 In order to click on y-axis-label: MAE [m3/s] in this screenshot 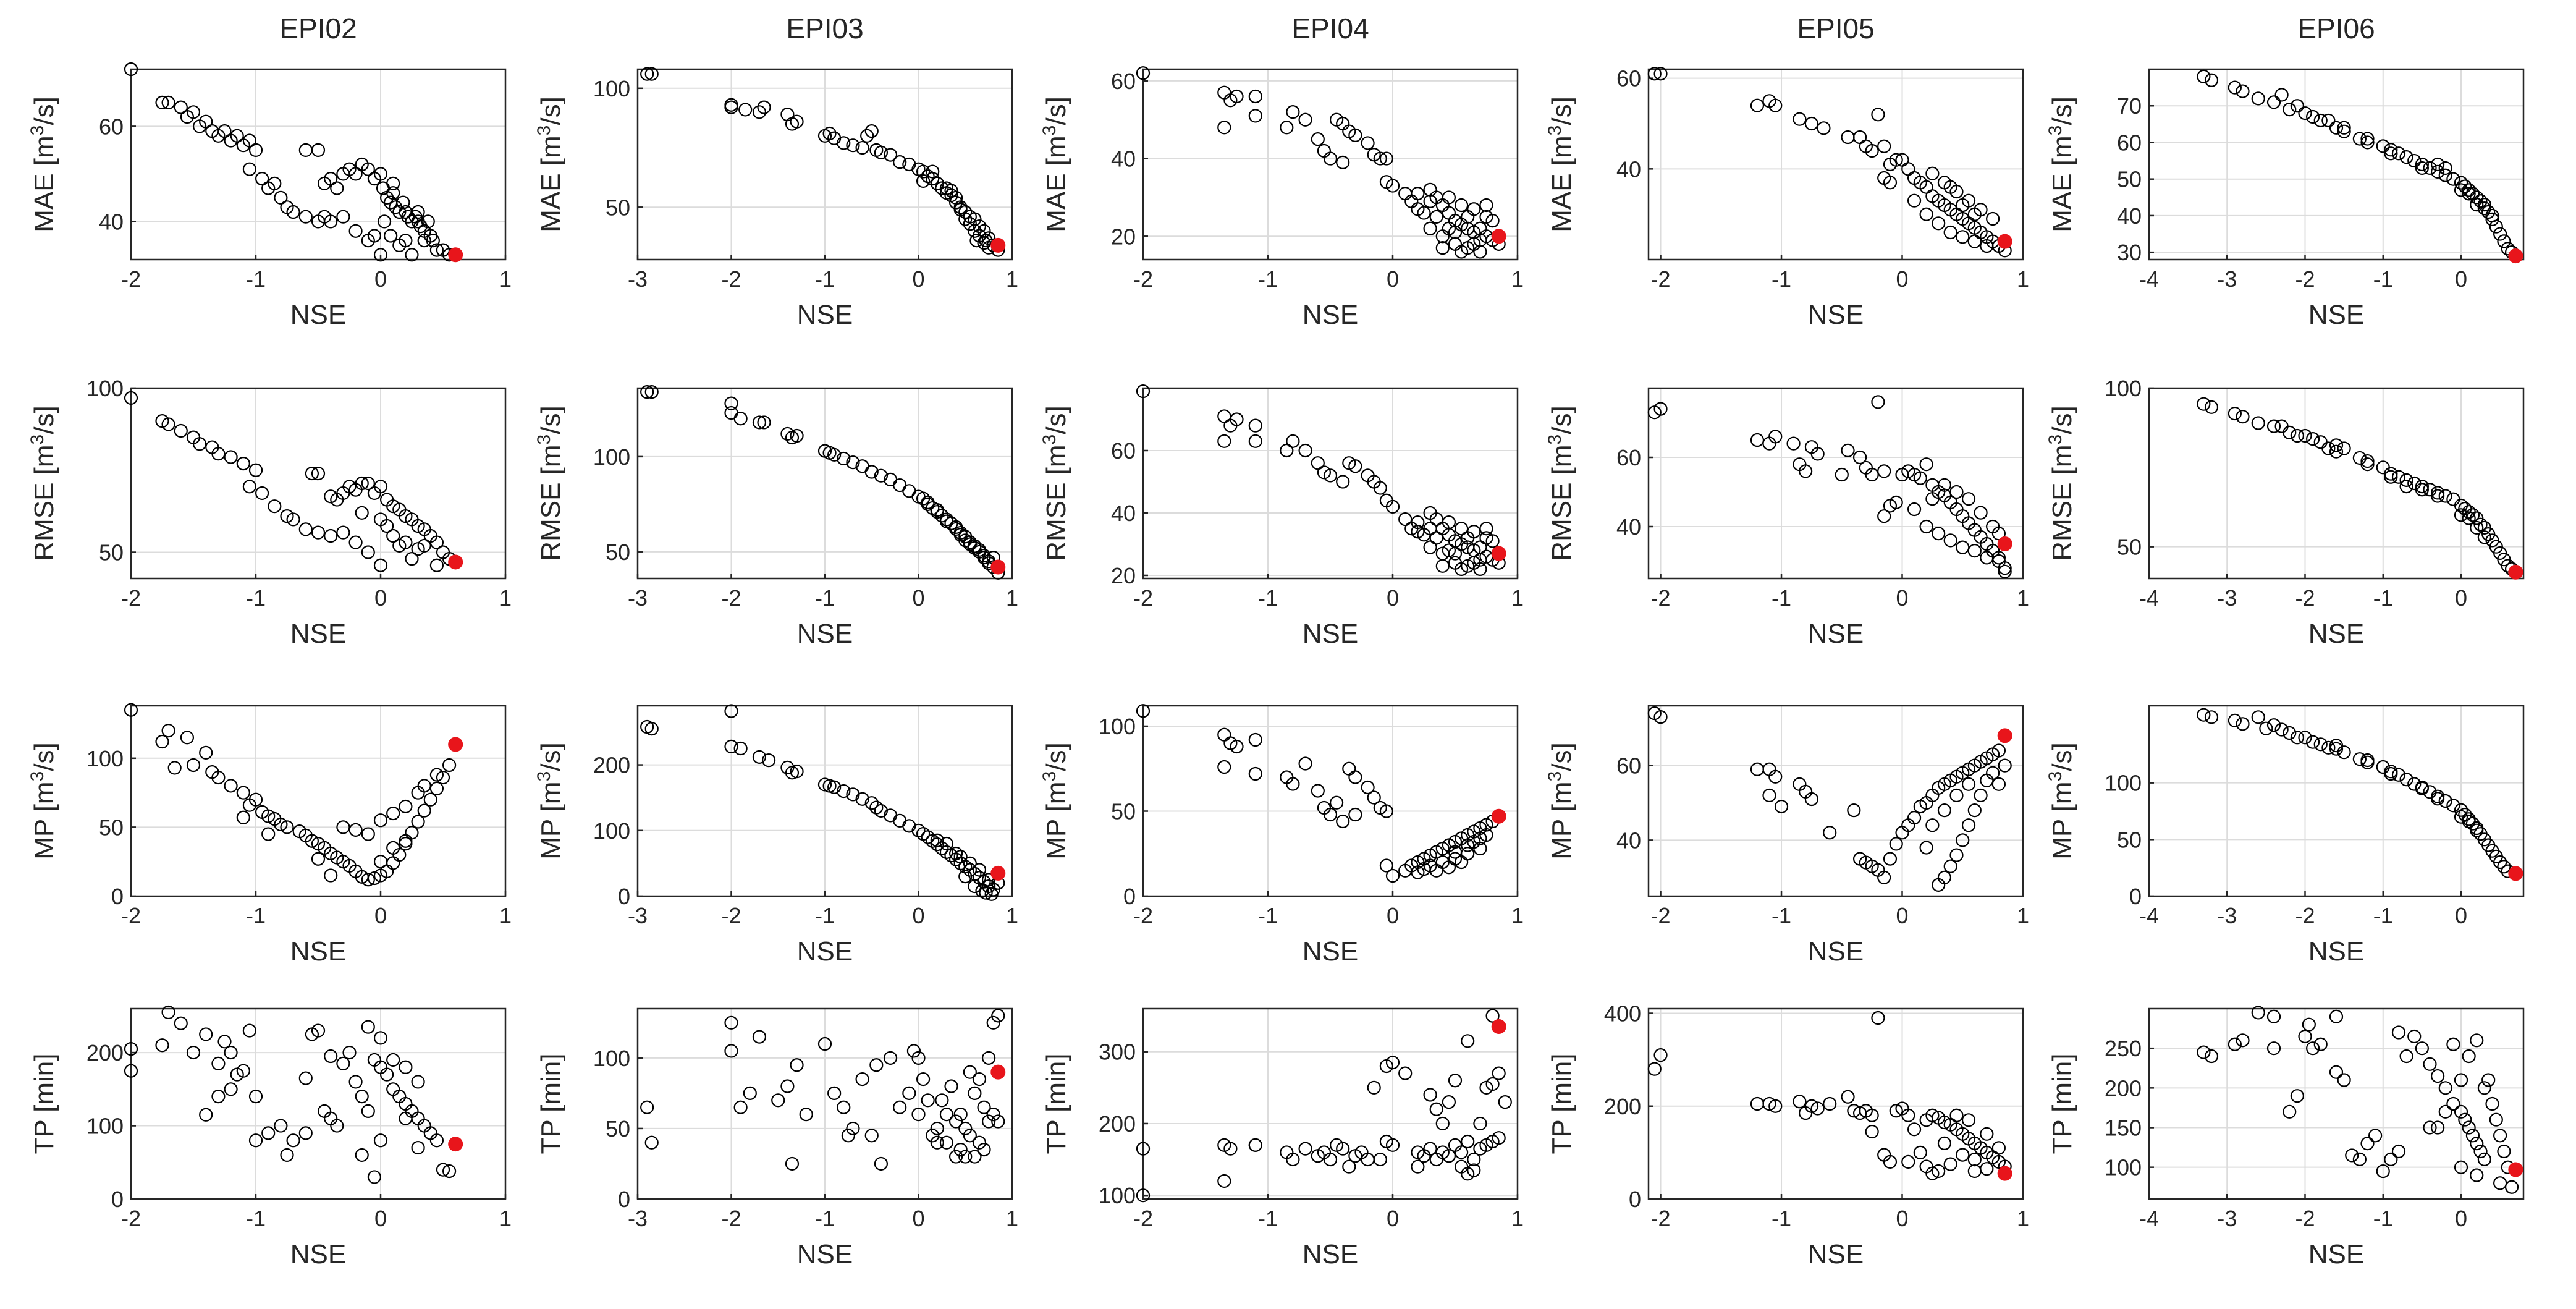, I will do `click(2061, 164)`.